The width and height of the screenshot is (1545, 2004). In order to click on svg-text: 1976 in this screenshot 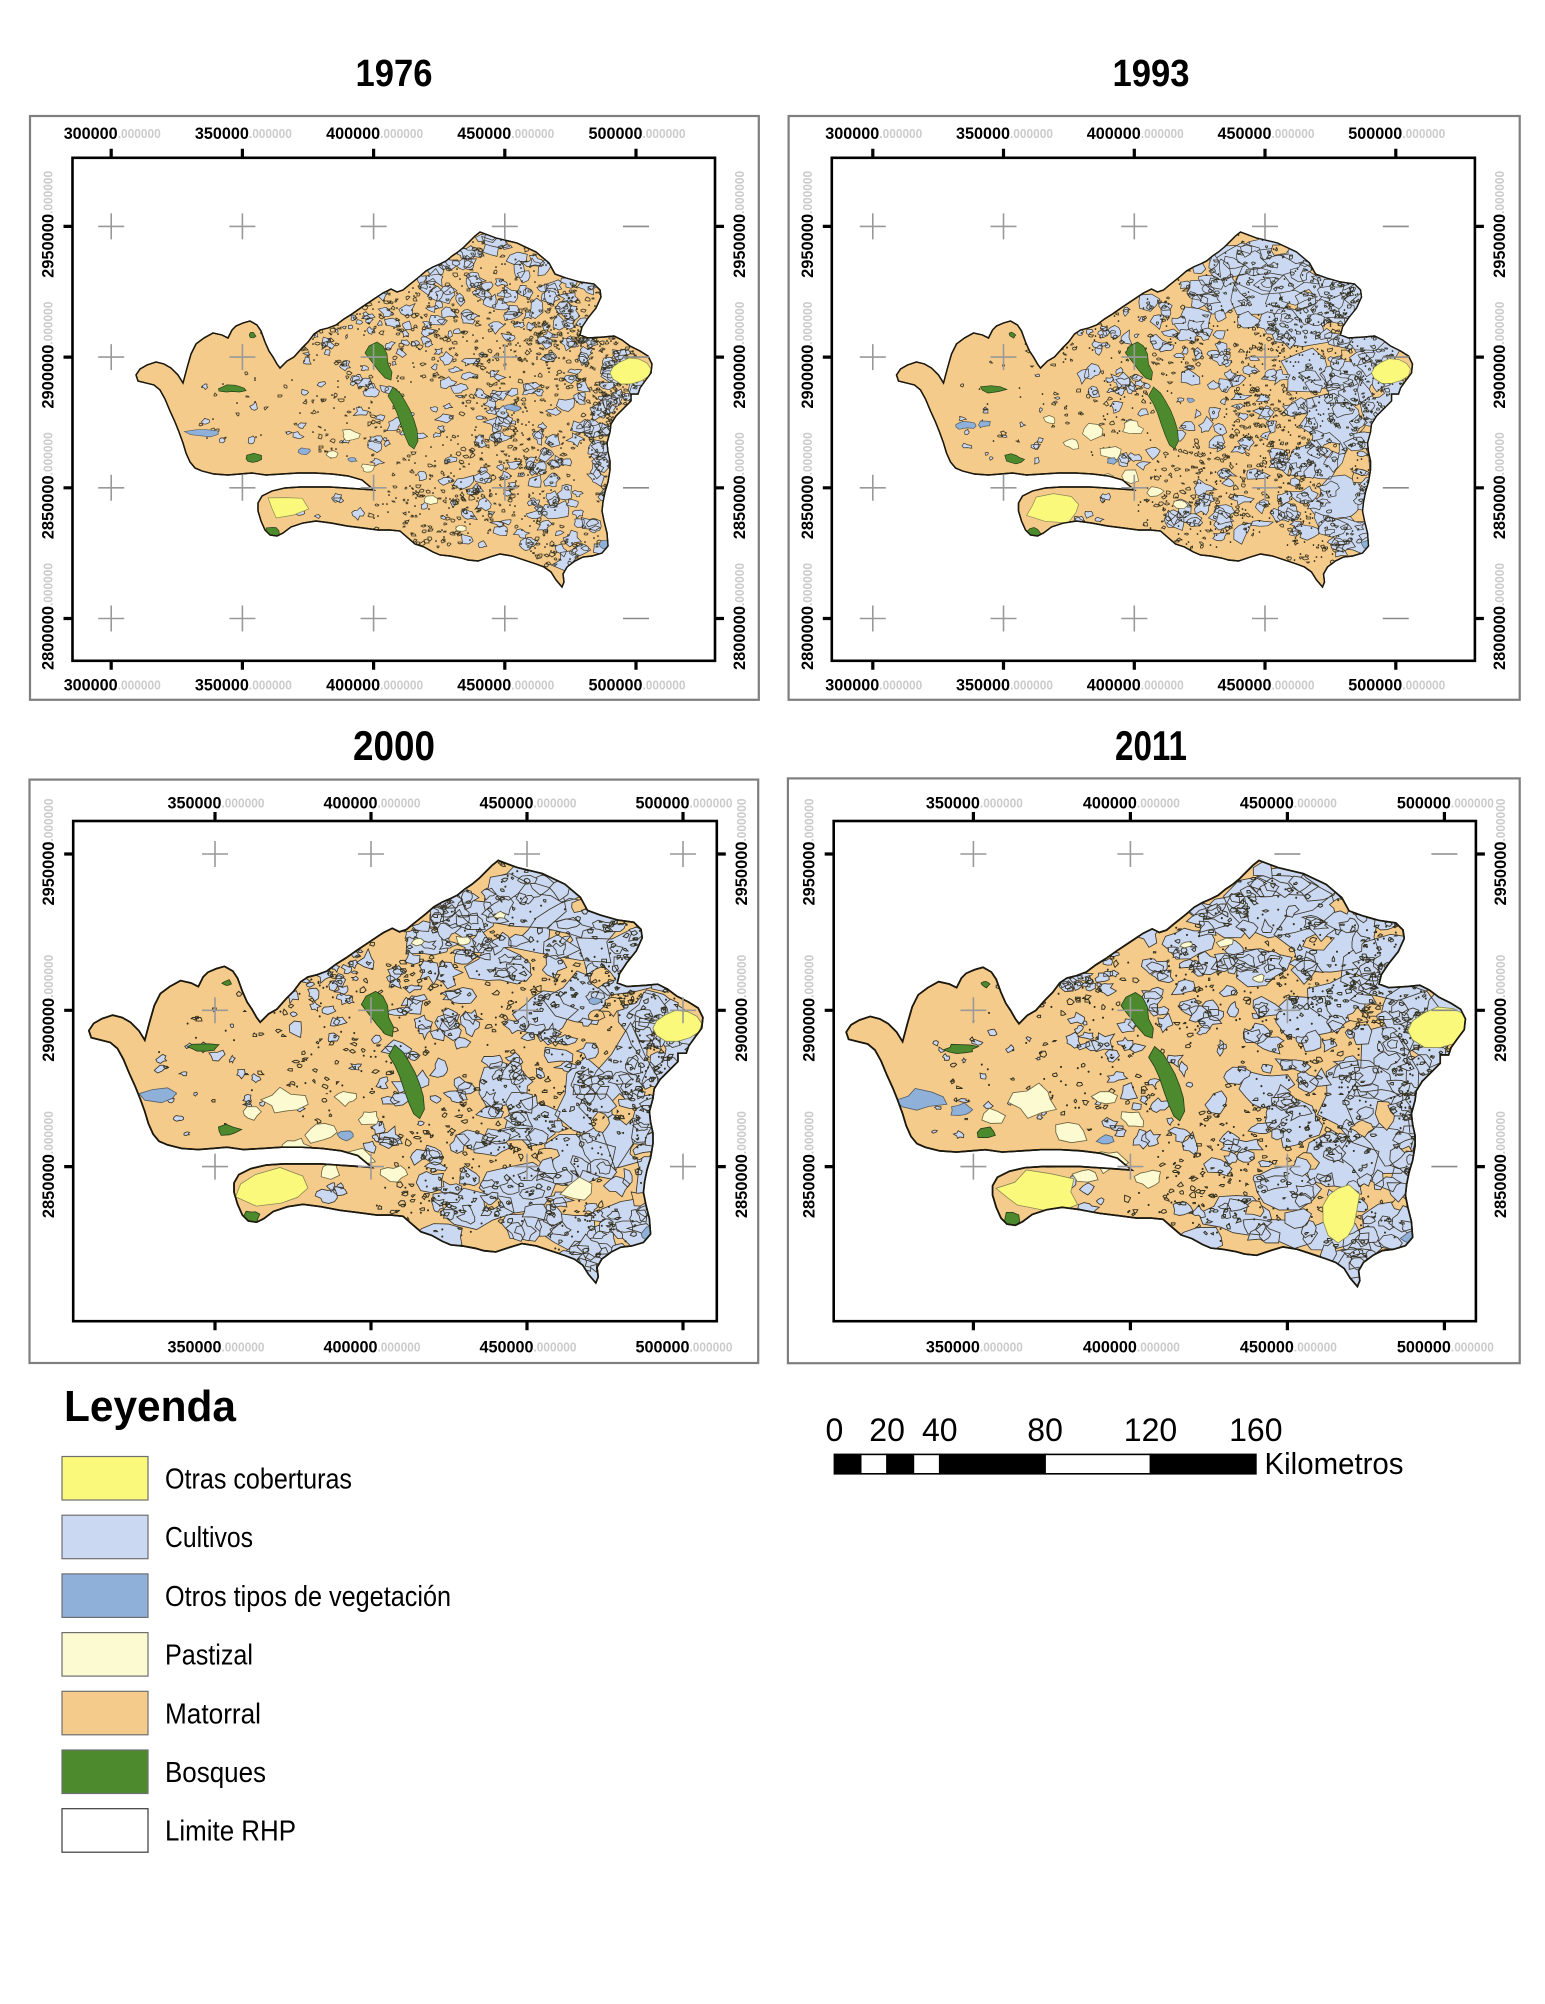, I will do `click(394, 74)`.